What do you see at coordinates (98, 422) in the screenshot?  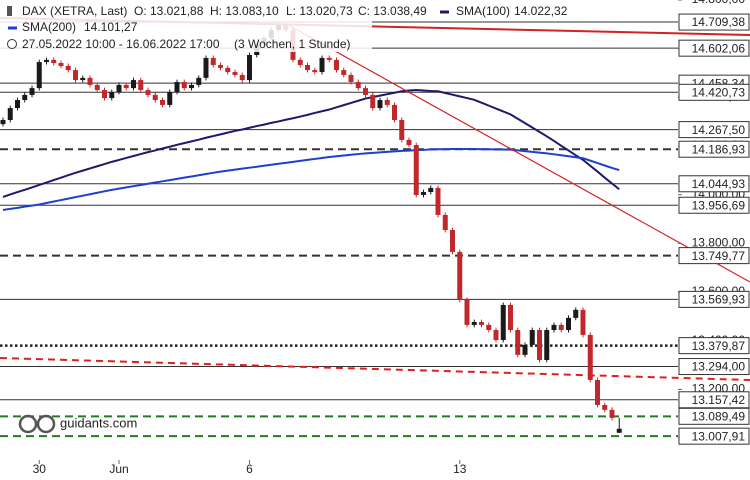 I see `watermark-text: guidants.com` at bounding box center [98, 422].